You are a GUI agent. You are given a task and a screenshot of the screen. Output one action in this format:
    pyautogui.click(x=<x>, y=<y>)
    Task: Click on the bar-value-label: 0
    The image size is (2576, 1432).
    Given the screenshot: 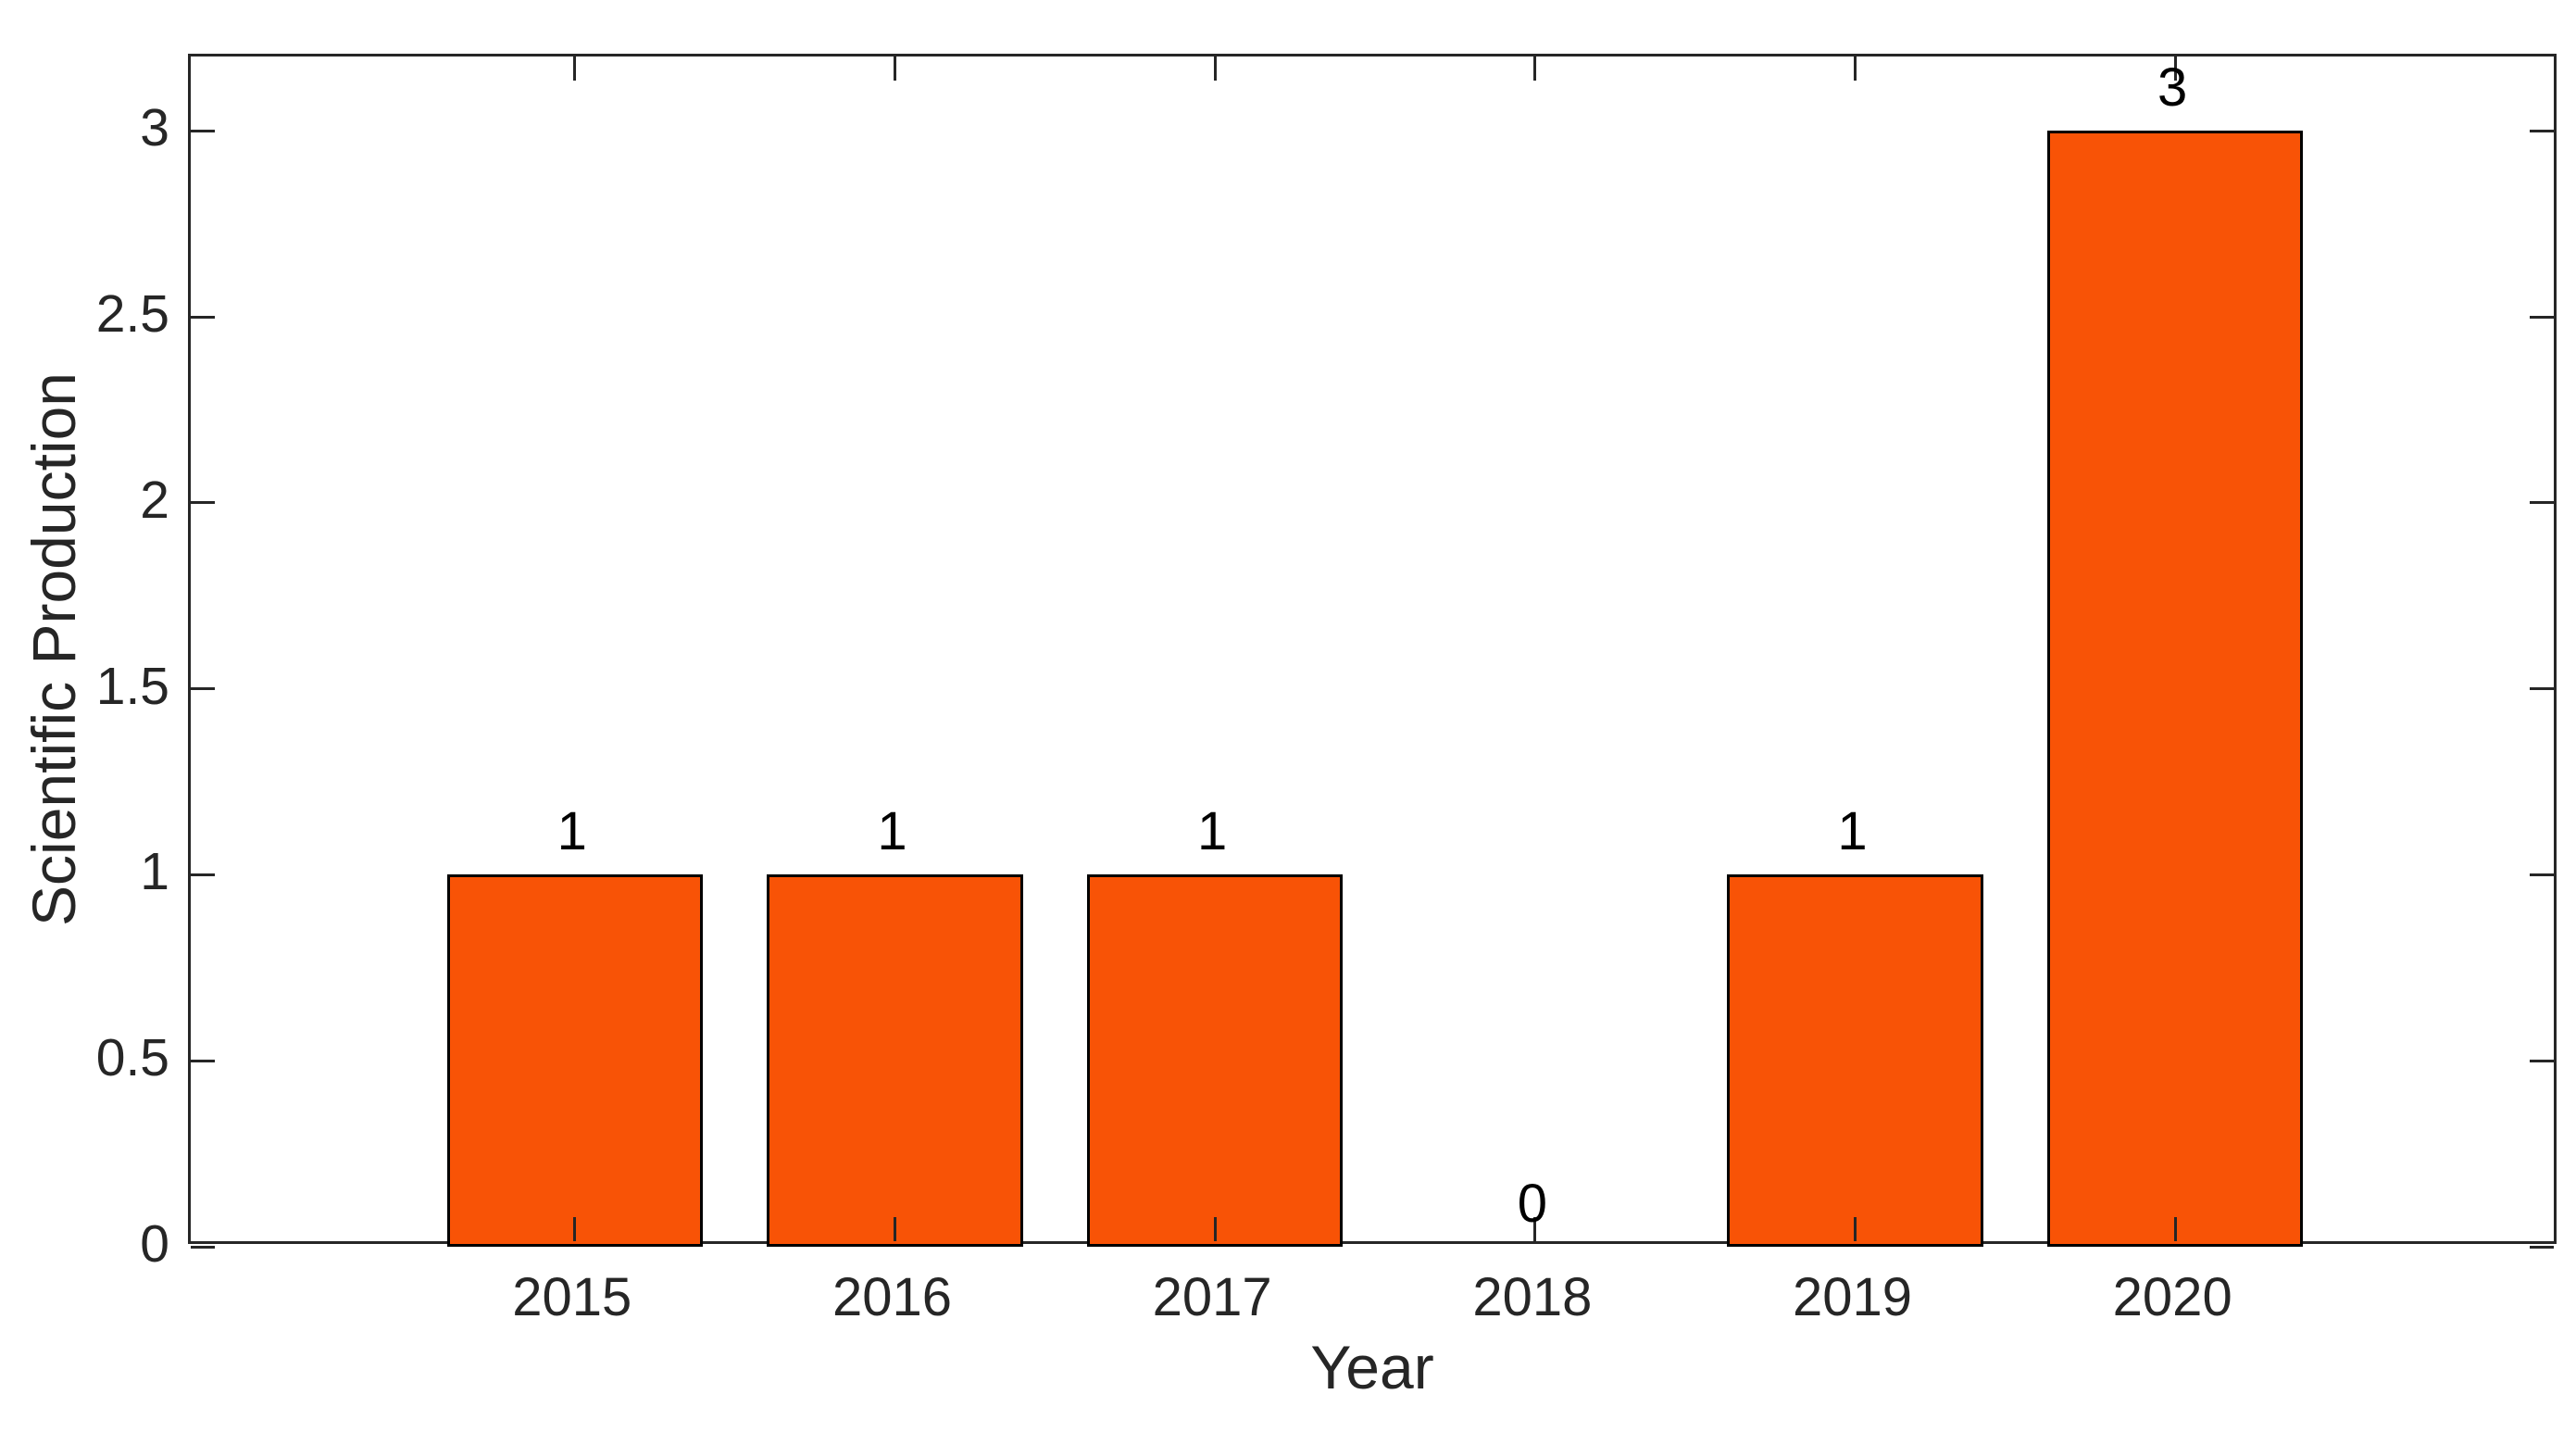 What is the action you would take?
    pyautogui.click(x=1532, y=1204)
    